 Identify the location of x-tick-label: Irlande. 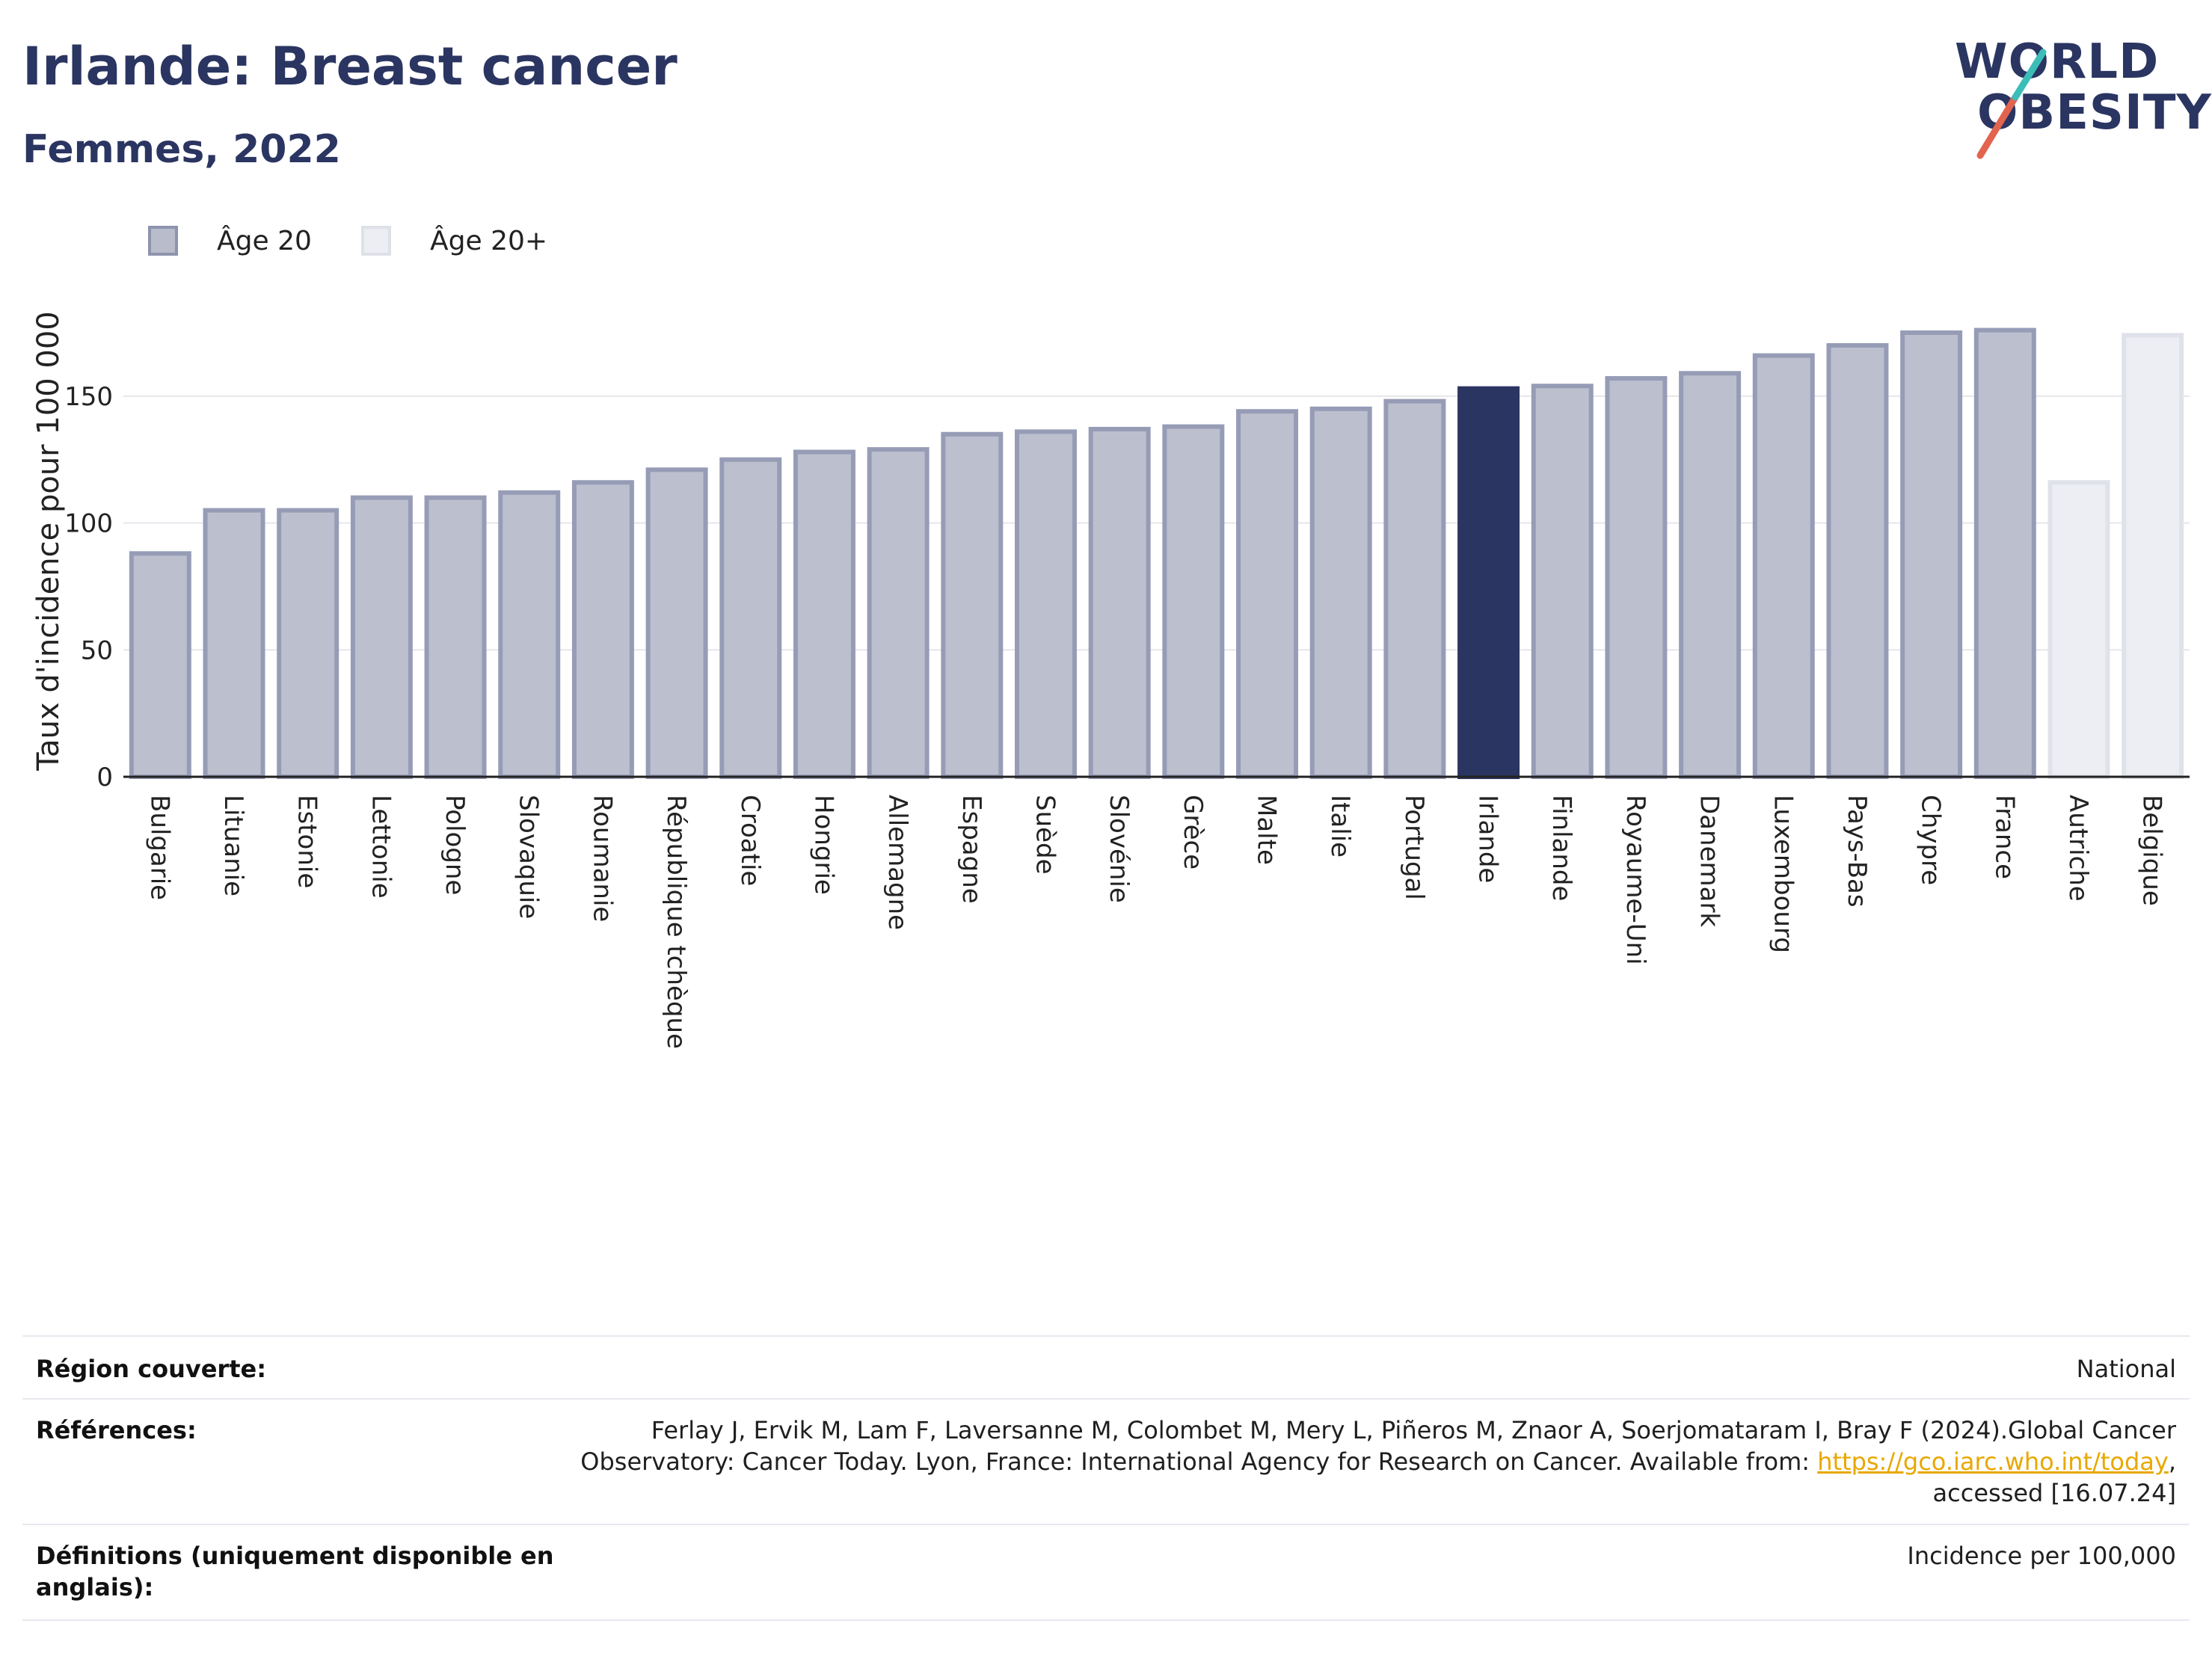
(1488, 839).